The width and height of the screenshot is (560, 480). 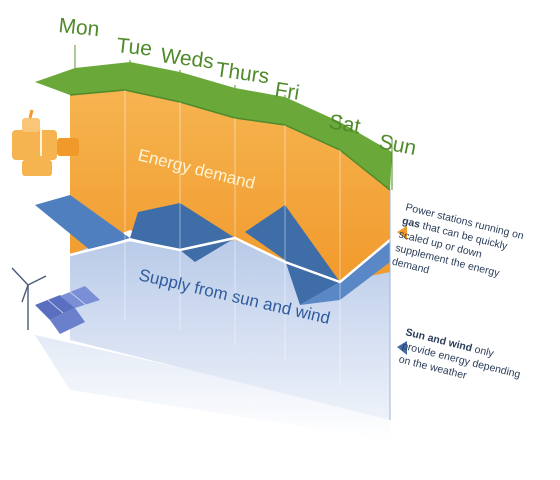 I want to click on day-label-tue: Tue, so click(x=134, y=47).